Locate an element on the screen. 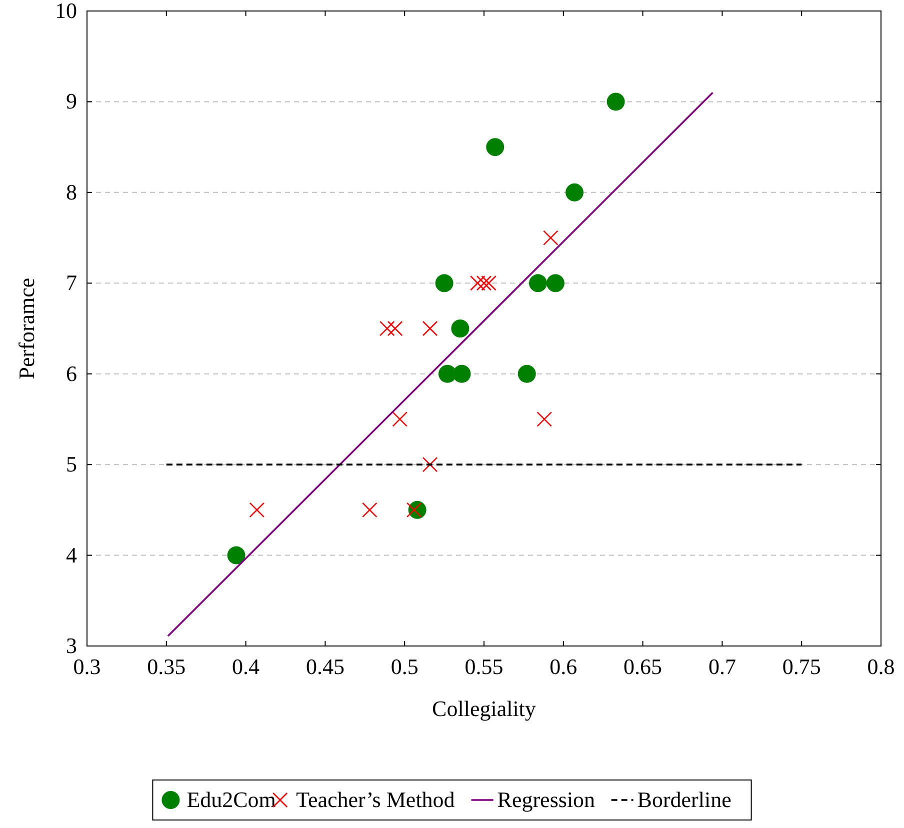 The image size is (904, 828). x-tick-label: 0.5 is located at coordinates (404, 666).